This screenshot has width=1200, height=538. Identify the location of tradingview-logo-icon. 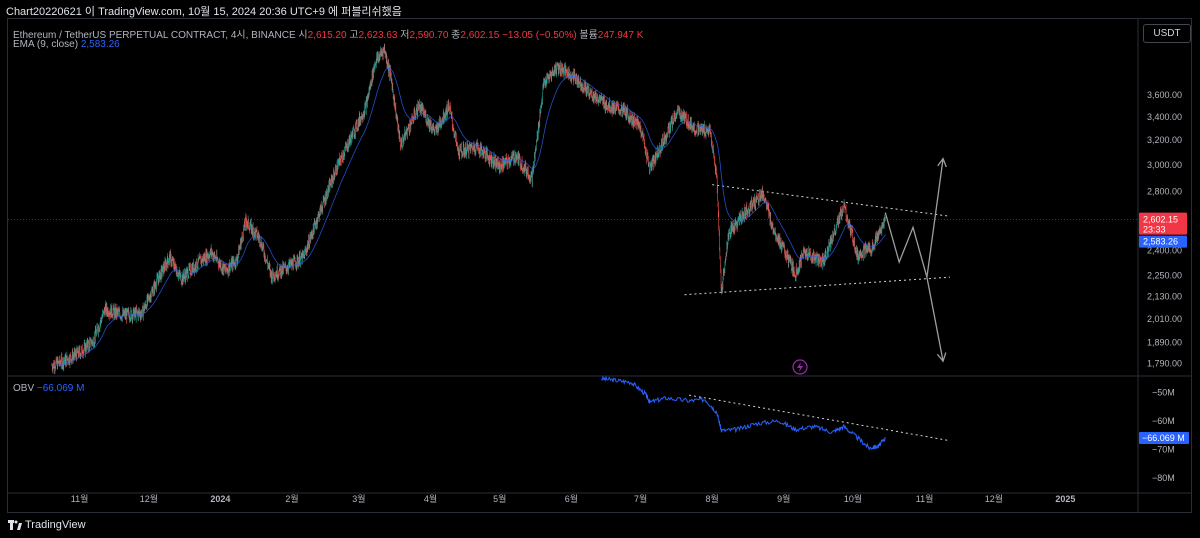
(15, 525).